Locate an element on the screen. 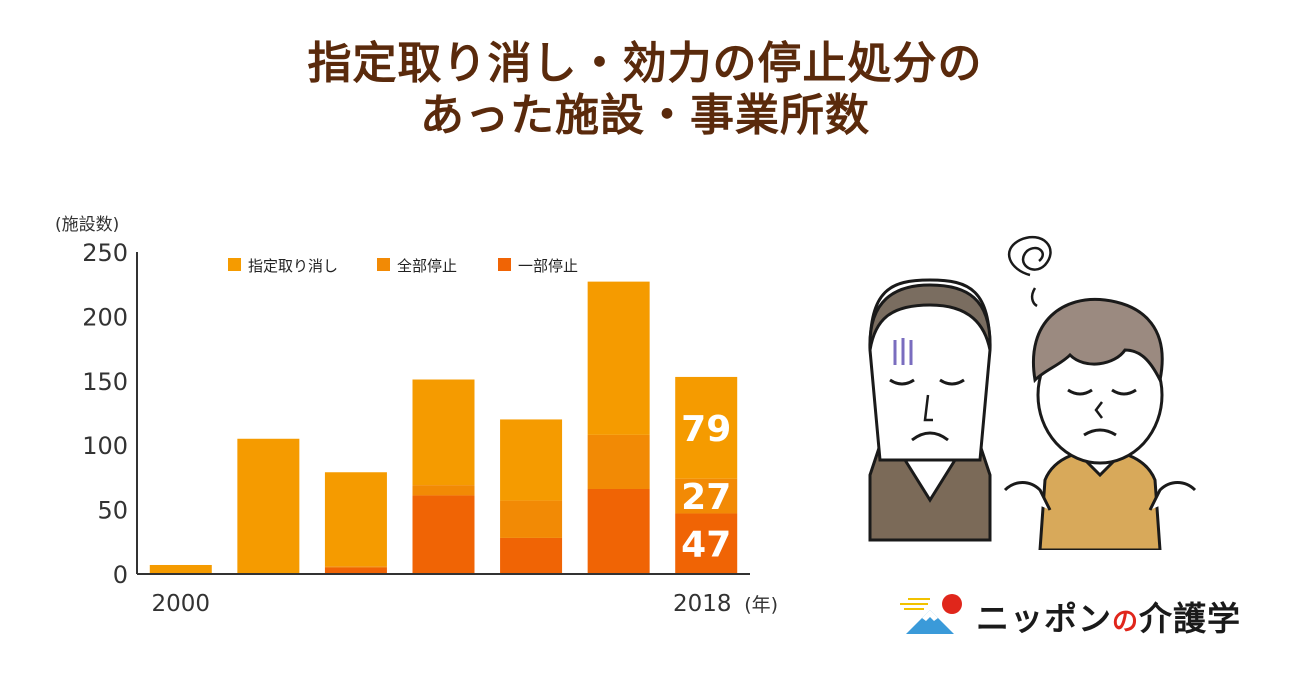 The height and width of the screenshot is (675, 1290). y-tick-label: 100 is located at coordinates (105, 446).